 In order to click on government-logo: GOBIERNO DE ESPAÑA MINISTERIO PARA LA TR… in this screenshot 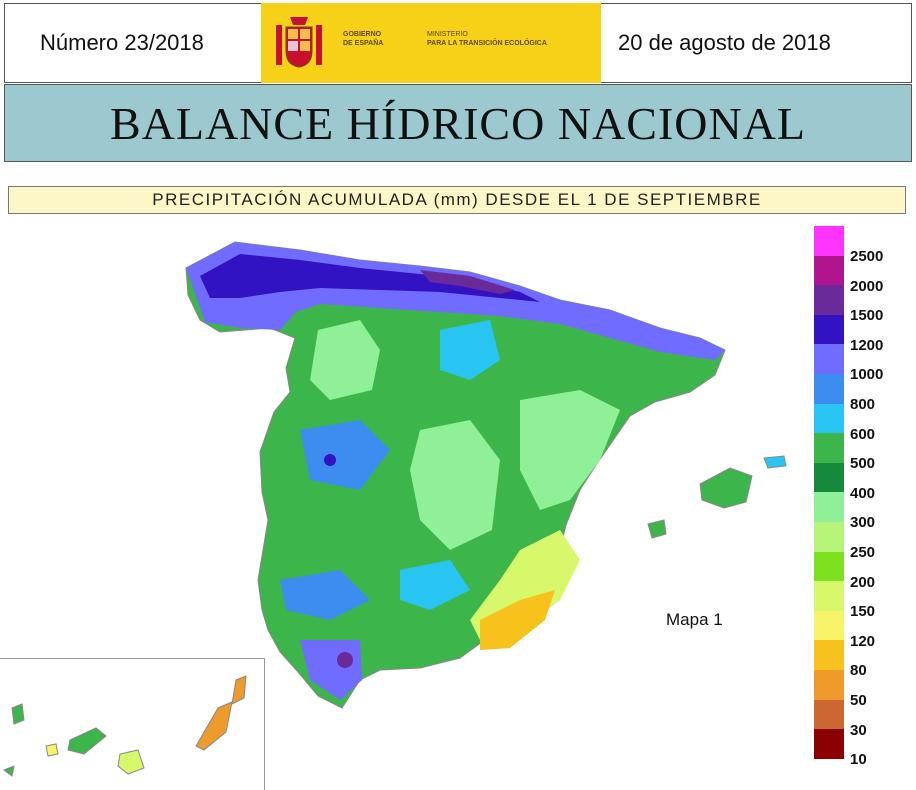, I will do `click(431, 43)`.